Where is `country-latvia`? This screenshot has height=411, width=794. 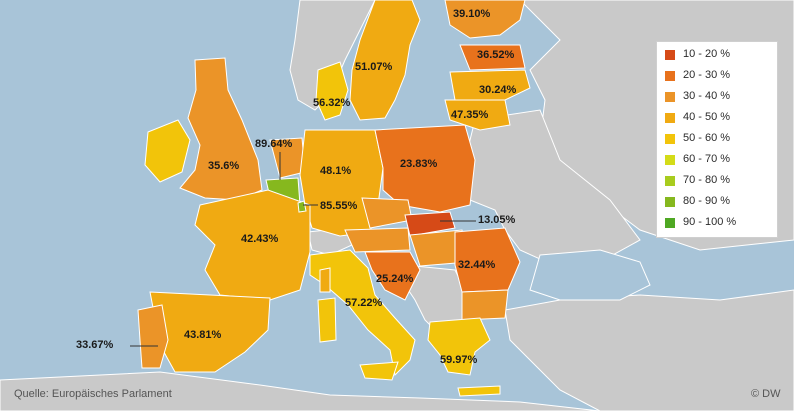 country-latvia is located at coordinates (490, 85).